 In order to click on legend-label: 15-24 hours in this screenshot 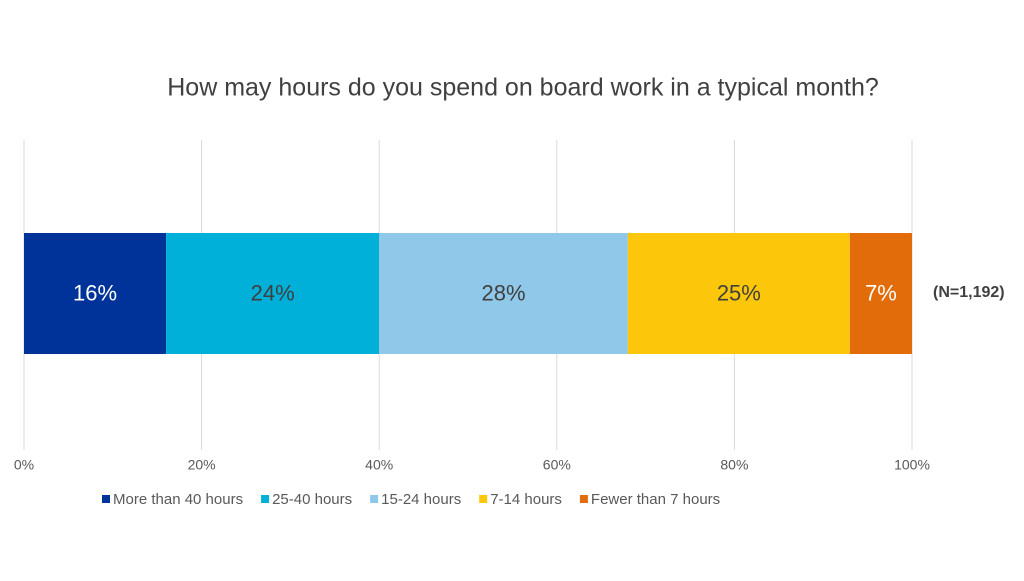, I will do `click(421, 499)`.